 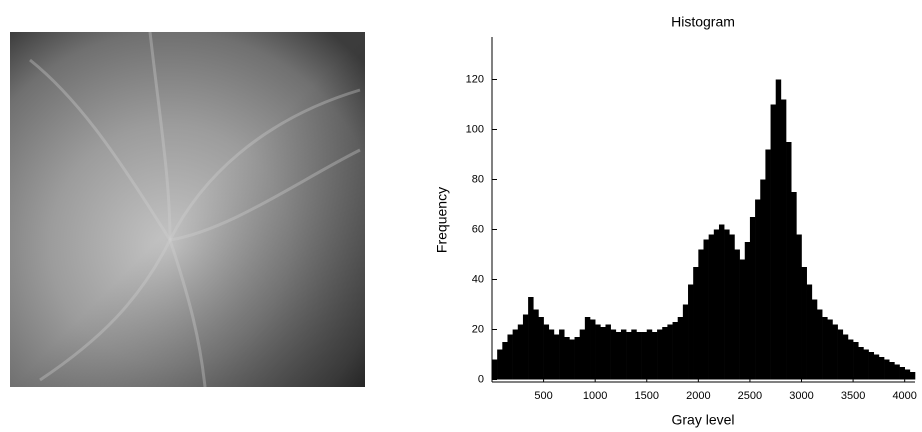 I want to click on chart-title: Histogram, so click(x=703, y=22).